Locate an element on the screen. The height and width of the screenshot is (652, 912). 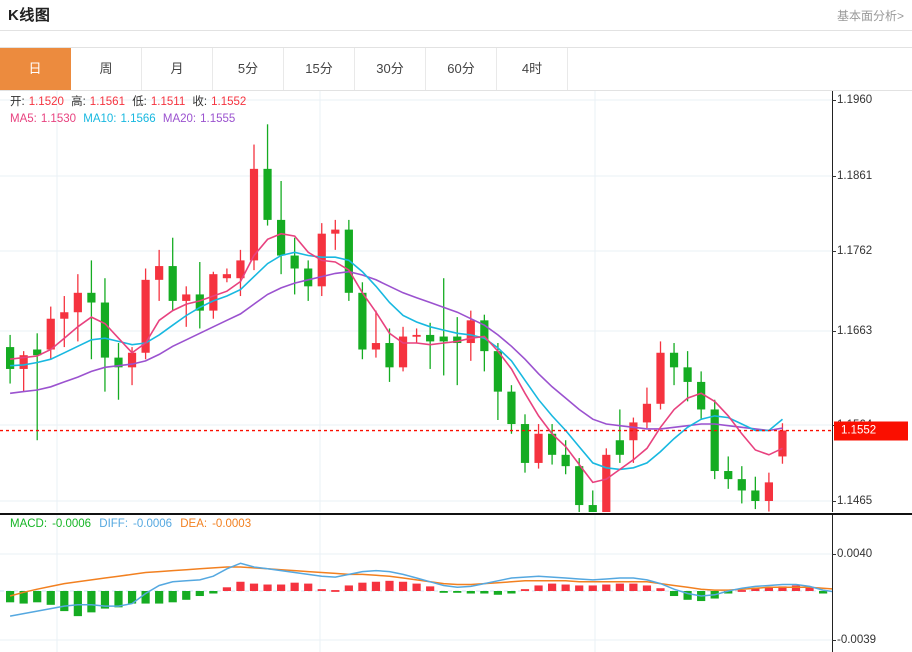
tab-15分: 15分 is located at coordinates (319, 69).